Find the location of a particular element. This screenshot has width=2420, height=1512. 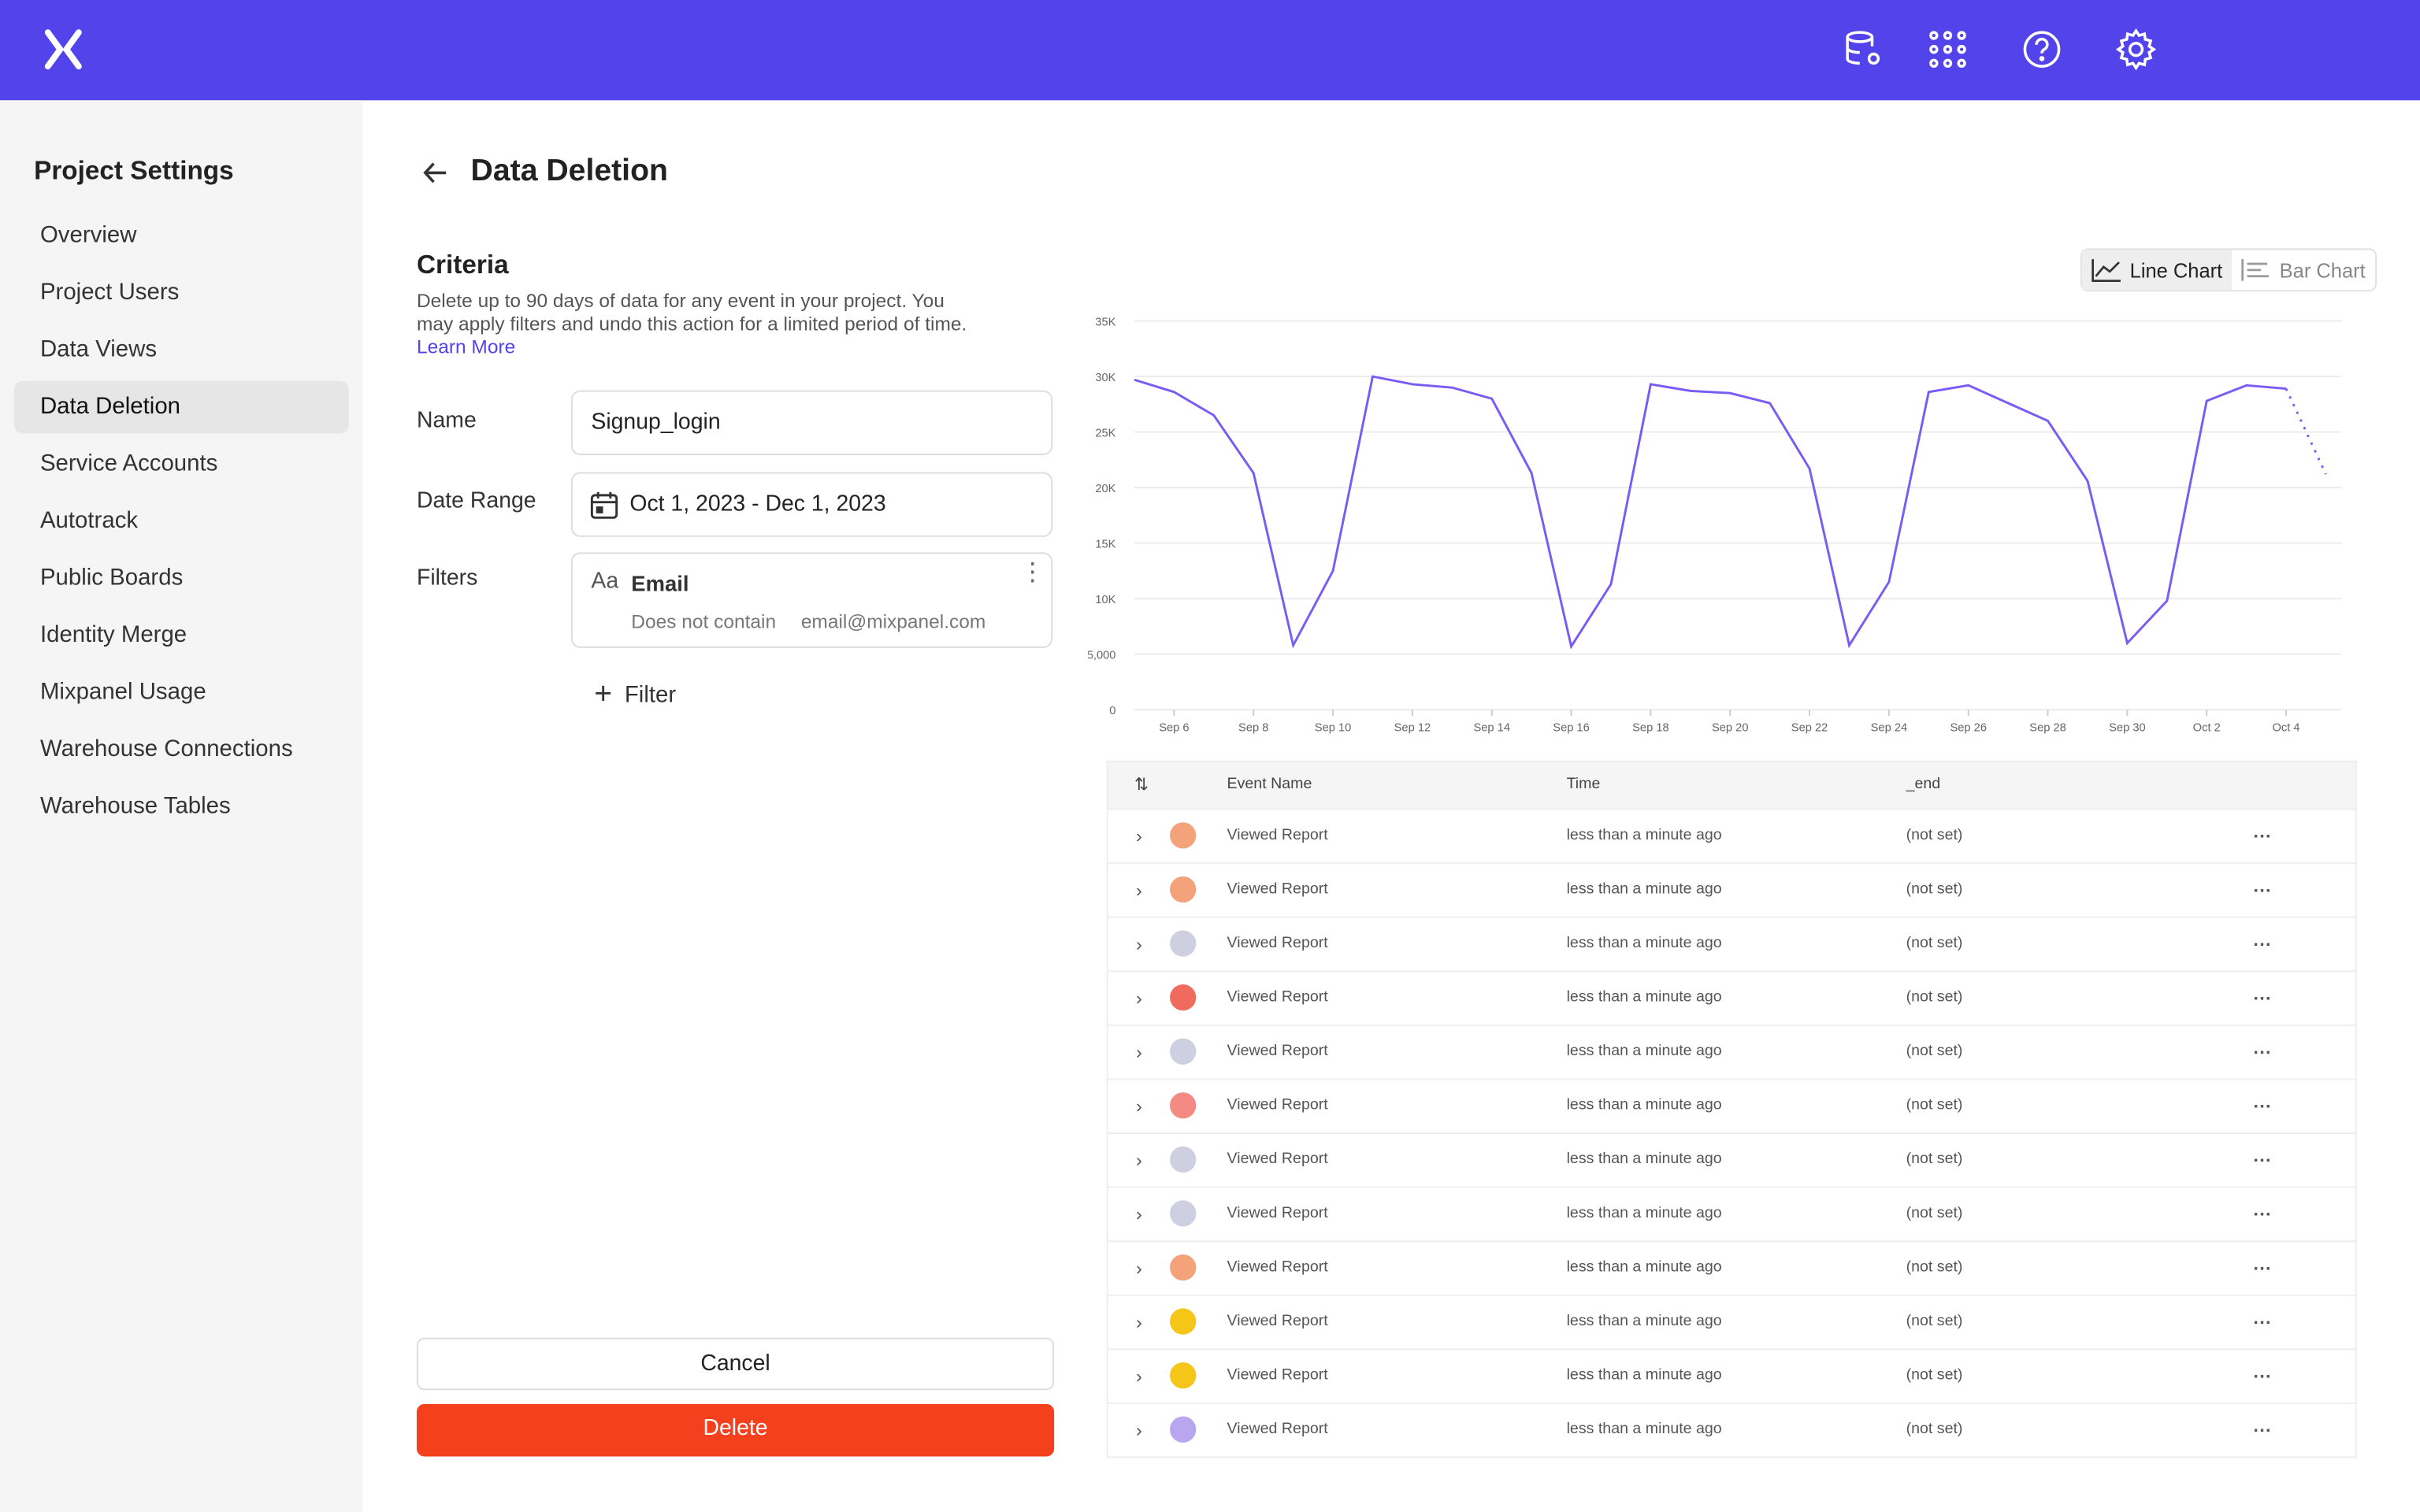

bar-chart-icon is located at coordinates (2255, 270).